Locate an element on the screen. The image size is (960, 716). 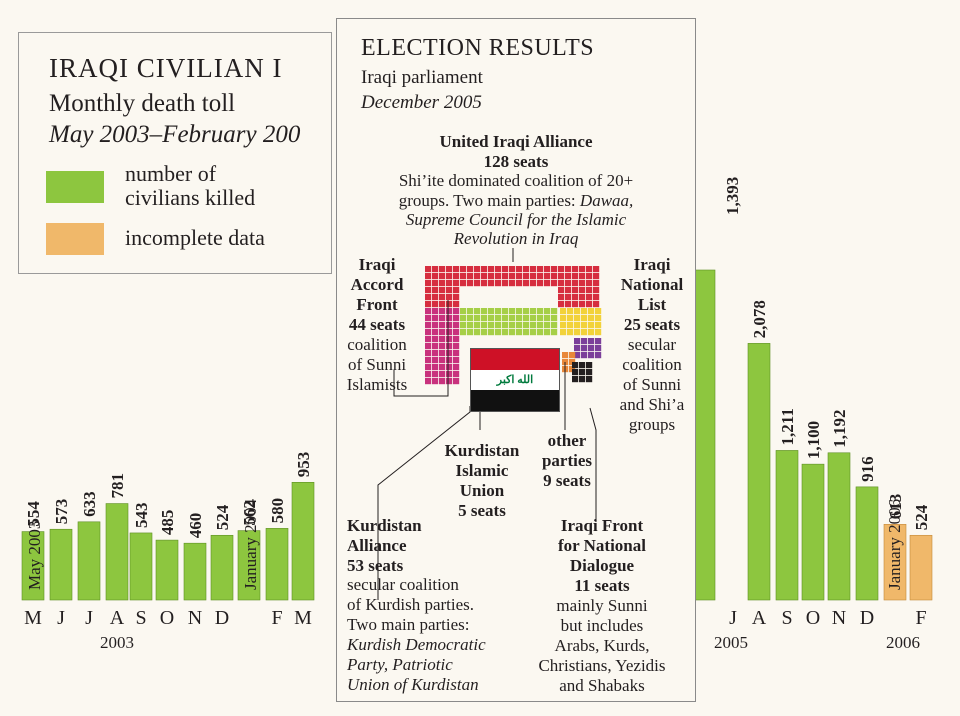
ka-desc-4: Kurdish Democratic is located at coordinates (416, 644).